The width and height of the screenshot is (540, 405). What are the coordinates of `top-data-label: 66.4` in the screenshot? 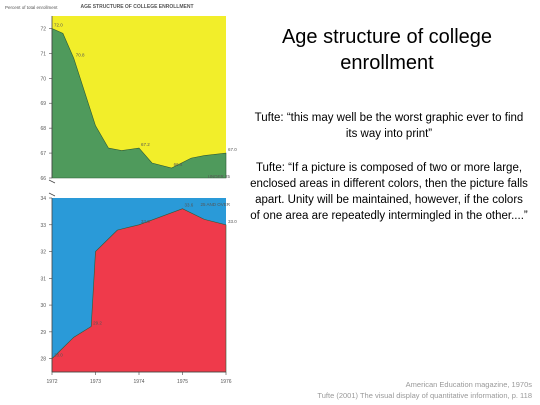 It's located at (178, 164).